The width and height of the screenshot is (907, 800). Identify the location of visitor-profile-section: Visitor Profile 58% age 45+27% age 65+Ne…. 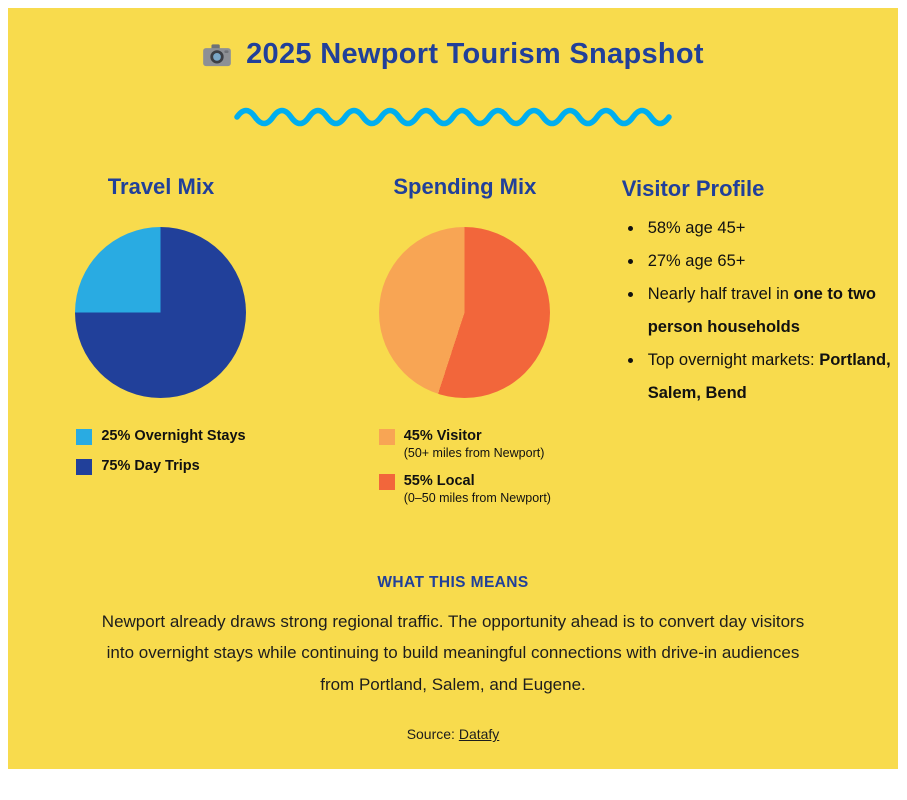
(757, 346).